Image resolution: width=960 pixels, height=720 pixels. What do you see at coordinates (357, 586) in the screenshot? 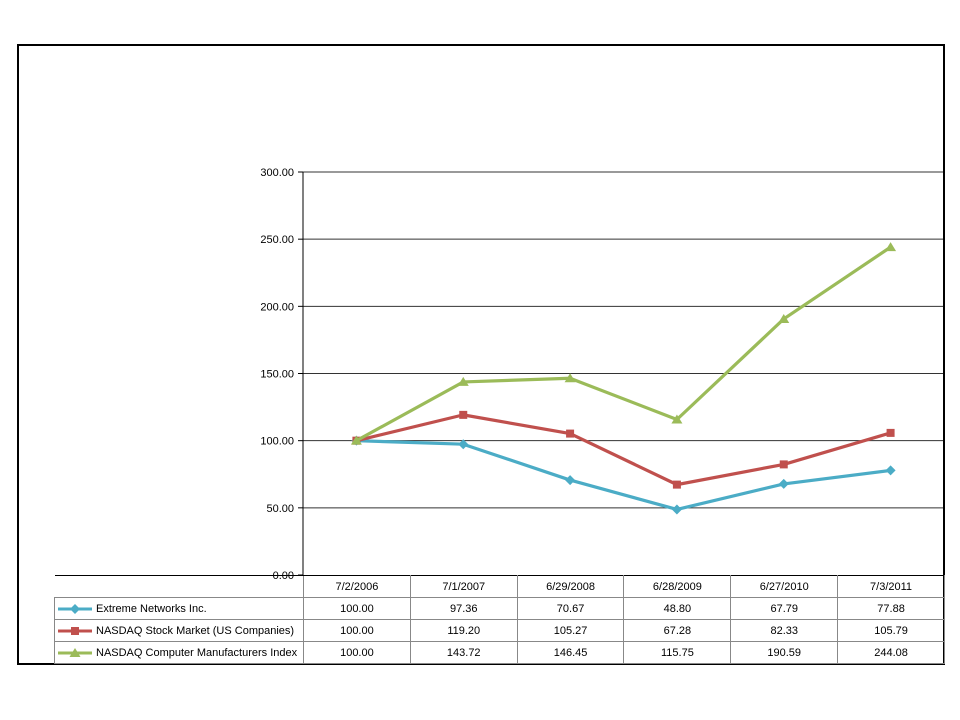
I see `date-cell: 7/2/2006` at bounding box center [357, 586].